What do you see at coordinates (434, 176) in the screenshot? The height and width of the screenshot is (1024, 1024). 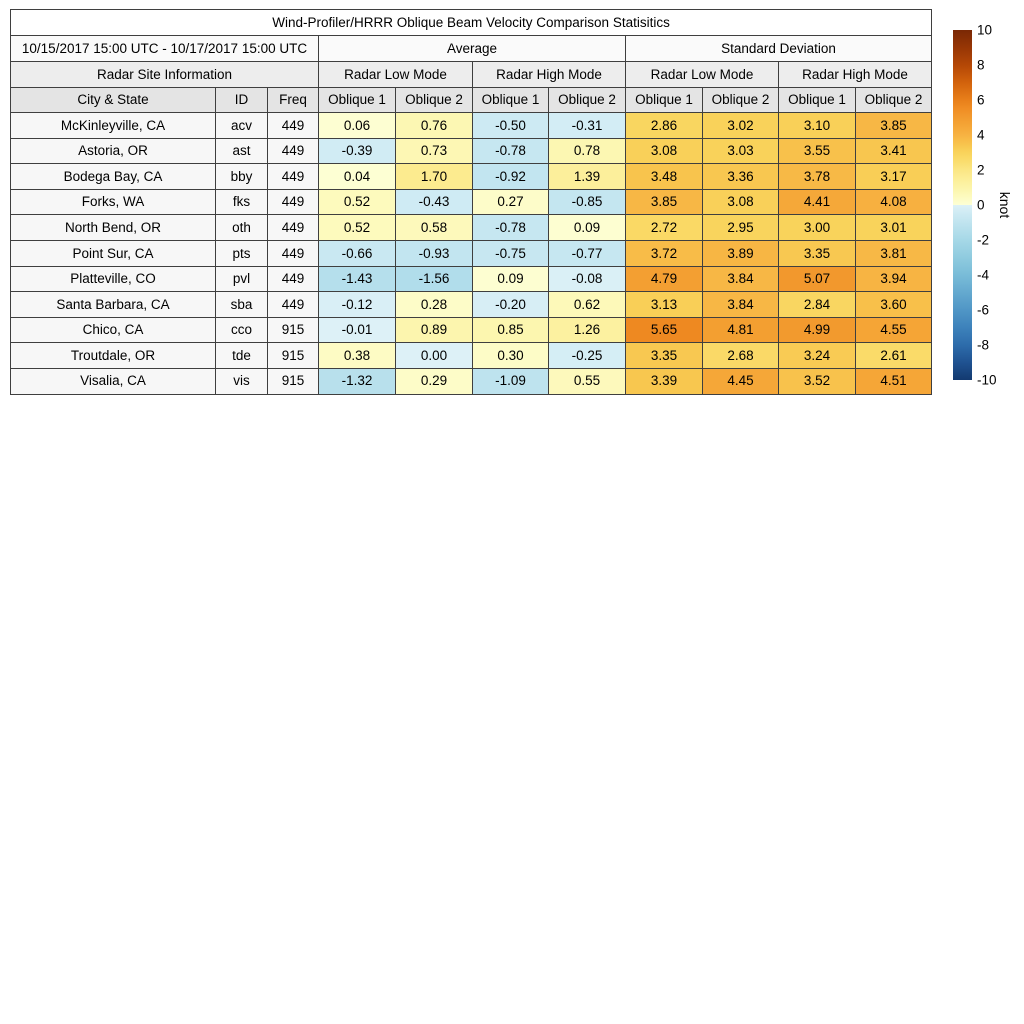 I see `cell-value: 1.70` at bounding box center [434, 176].